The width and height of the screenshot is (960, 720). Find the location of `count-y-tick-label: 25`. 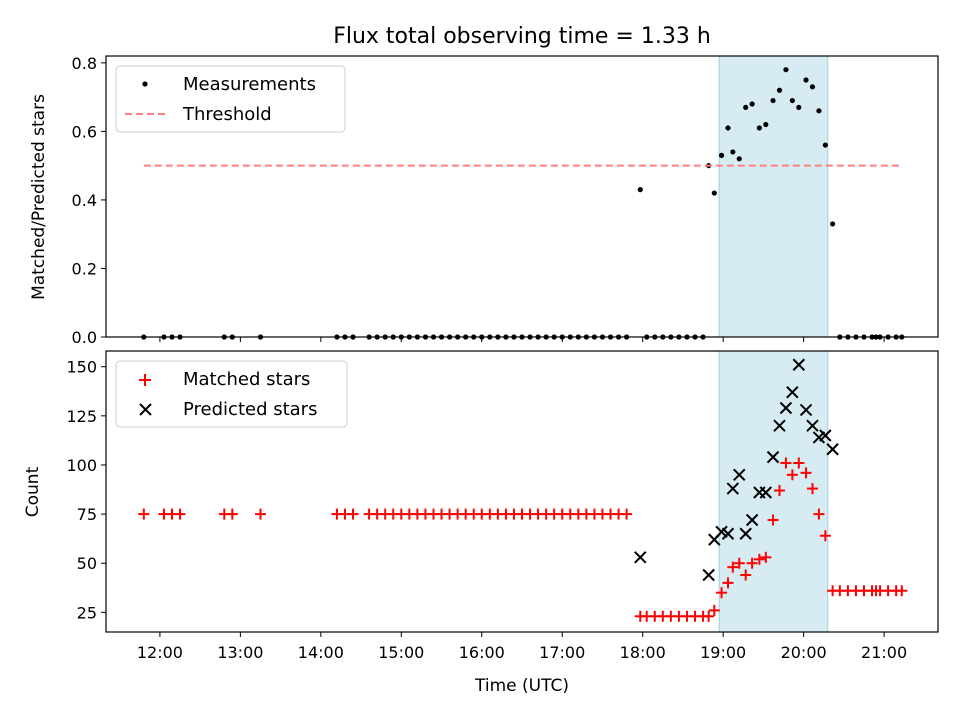

count-y-tick-label: 25 is located at coordinates (87, 612).